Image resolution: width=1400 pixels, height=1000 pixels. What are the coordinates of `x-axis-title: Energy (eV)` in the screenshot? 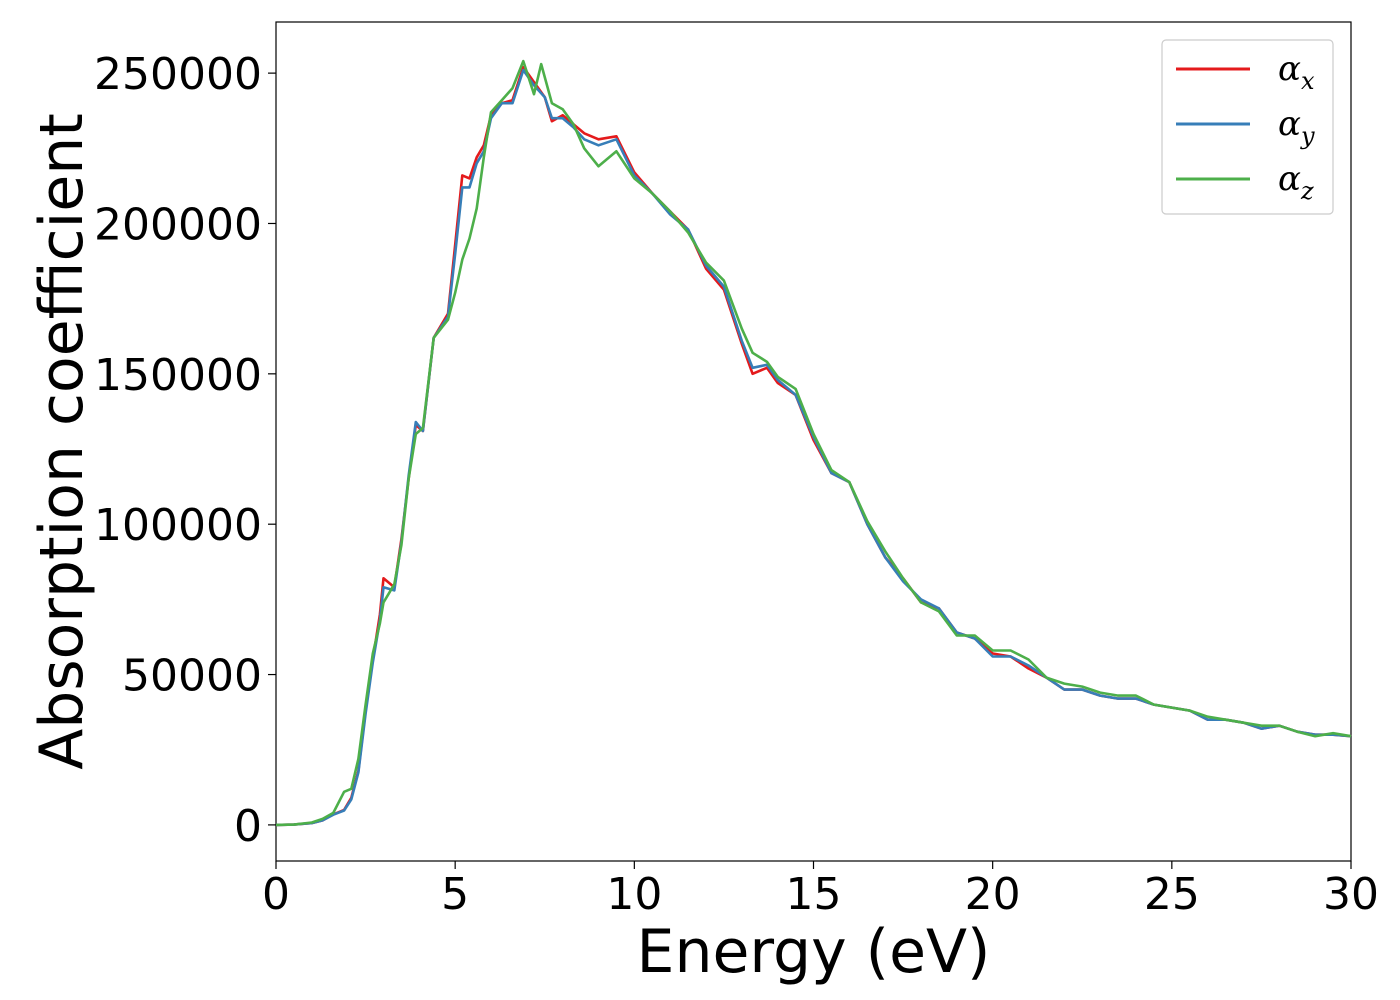 It's located at (814, 952).